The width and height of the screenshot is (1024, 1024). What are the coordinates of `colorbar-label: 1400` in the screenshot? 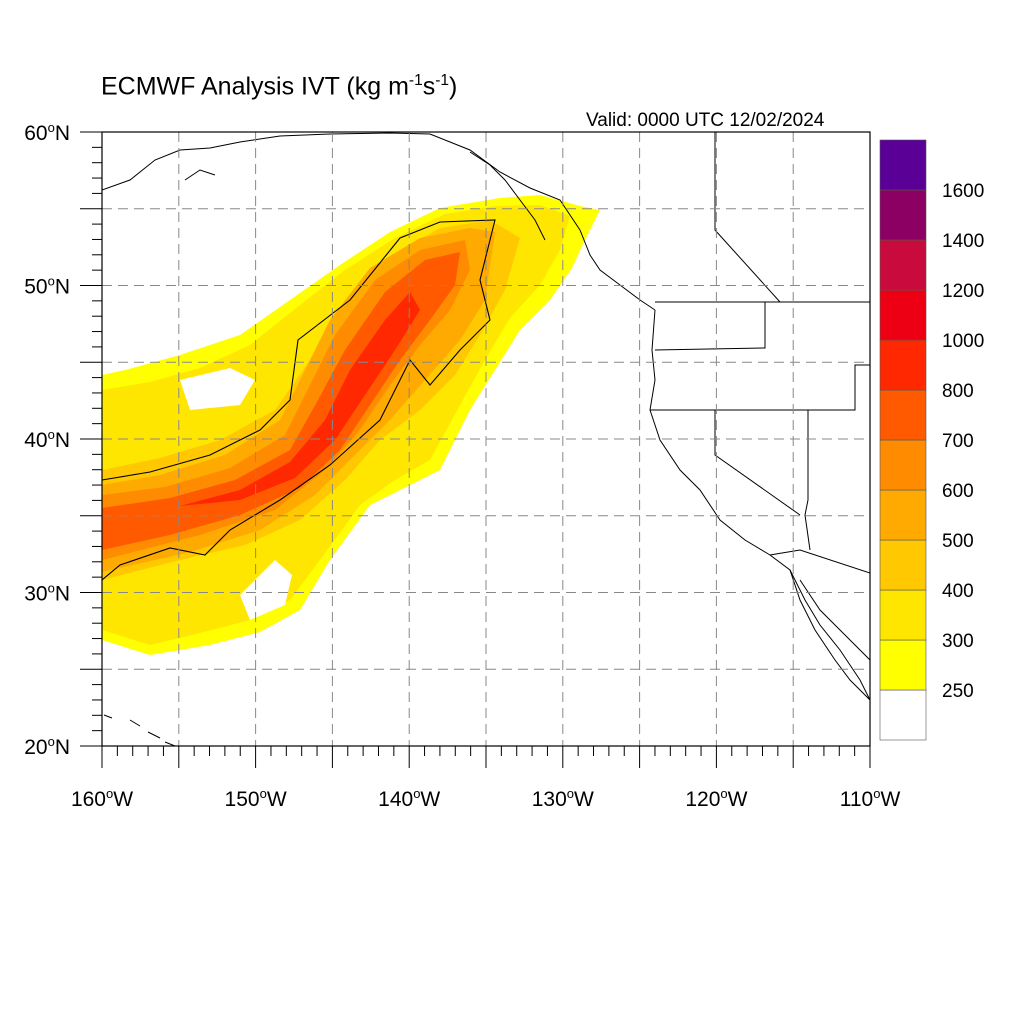 It's located at (963, 241).